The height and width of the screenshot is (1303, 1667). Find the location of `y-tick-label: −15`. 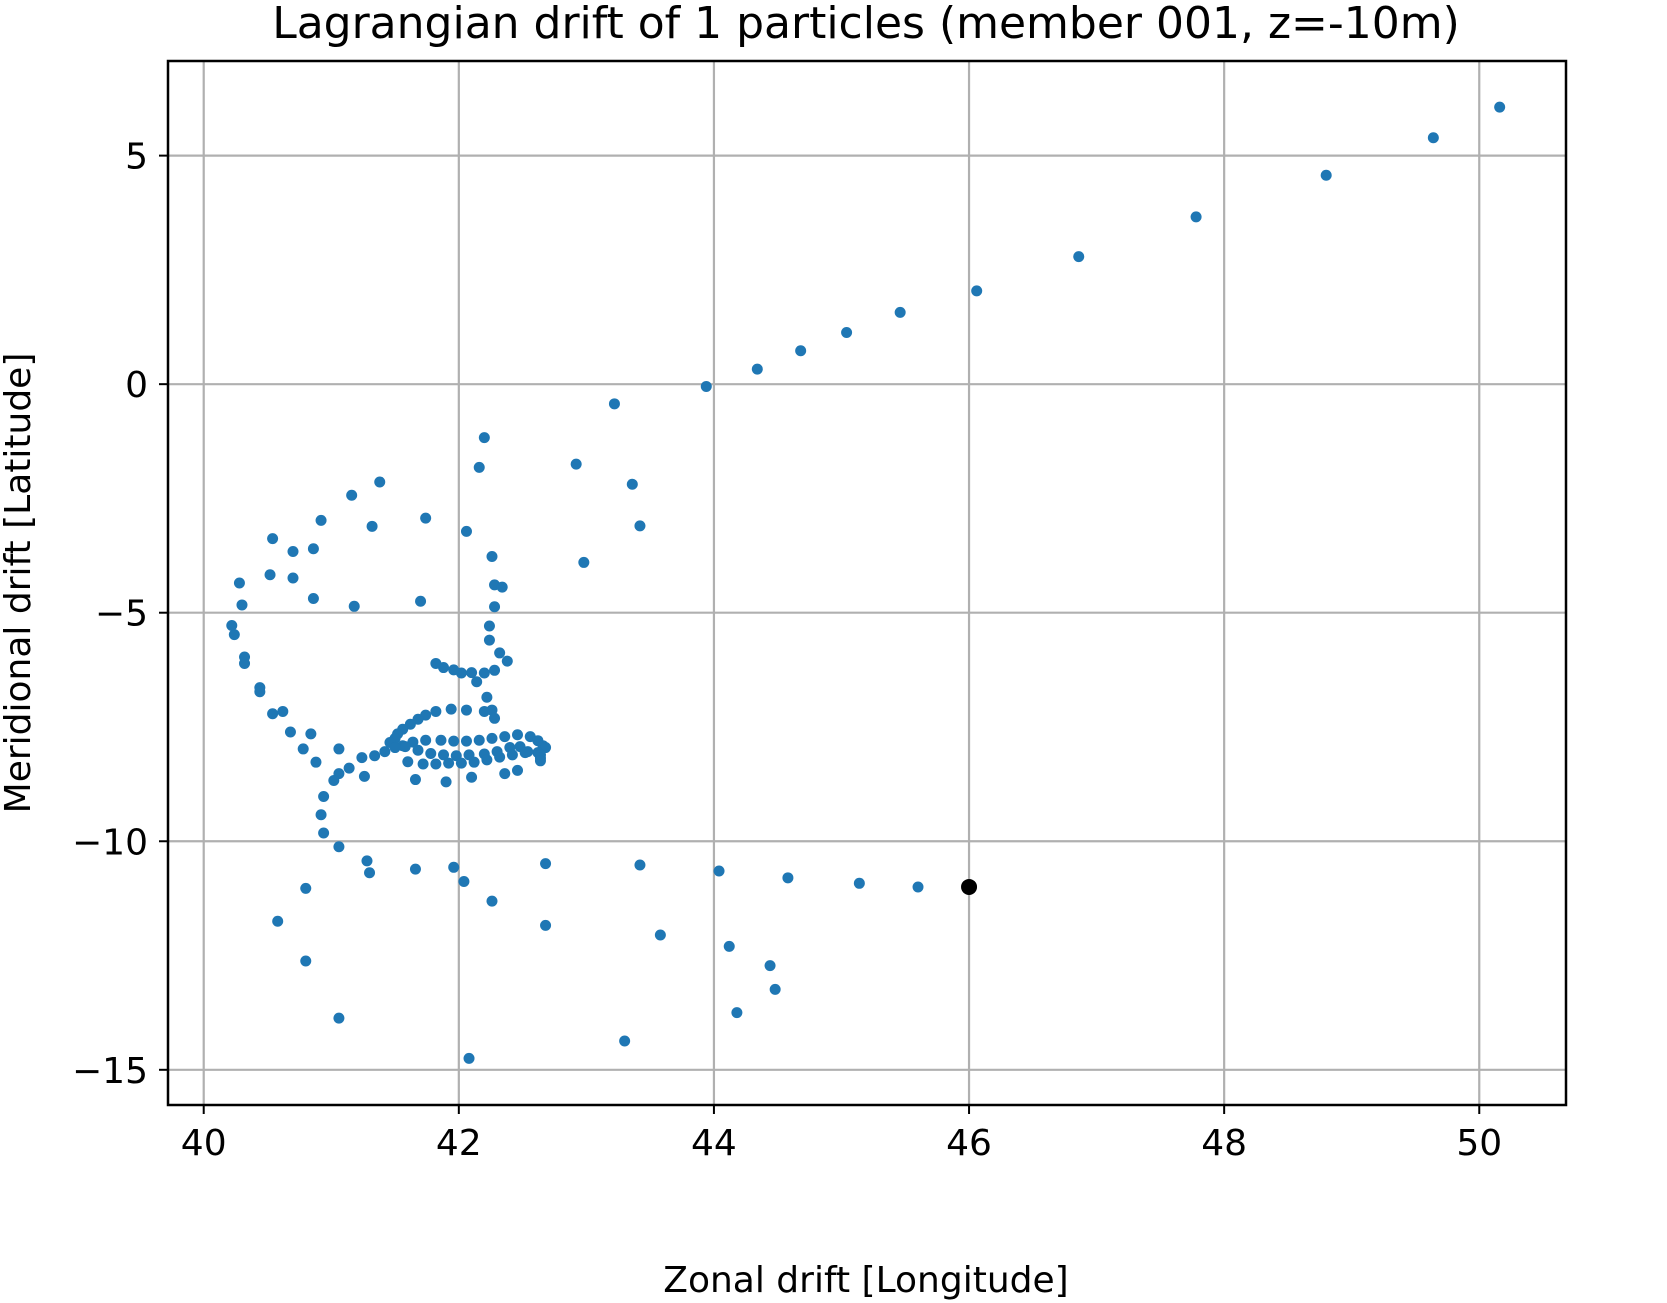

y-tick-label: −15 is located at coordinates (110, 1071).